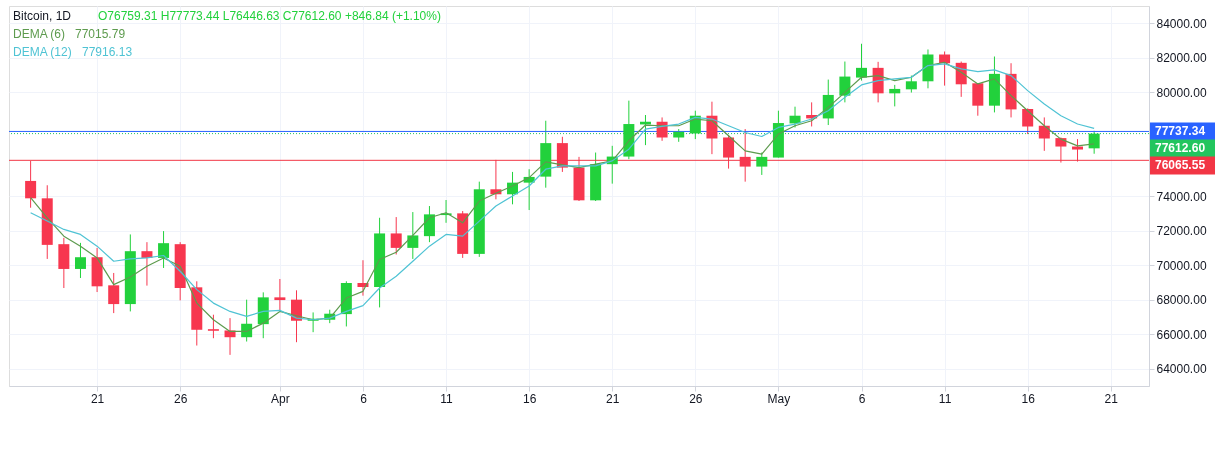 Image resolution: width=1231 pixels, height=452 pixels. What do you see at coordinates (1180, 165) in the screenshot?
I see `ref-line-label: 76065.55` at bounding box center [1180, 165].